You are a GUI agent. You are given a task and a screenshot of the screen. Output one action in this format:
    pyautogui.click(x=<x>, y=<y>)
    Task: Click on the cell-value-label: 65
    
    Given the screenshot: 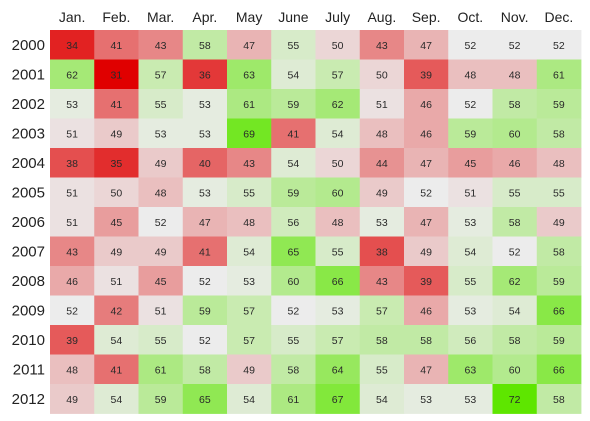 What is the action you would take?
    pyautogui.click(x=205, y=400)
    